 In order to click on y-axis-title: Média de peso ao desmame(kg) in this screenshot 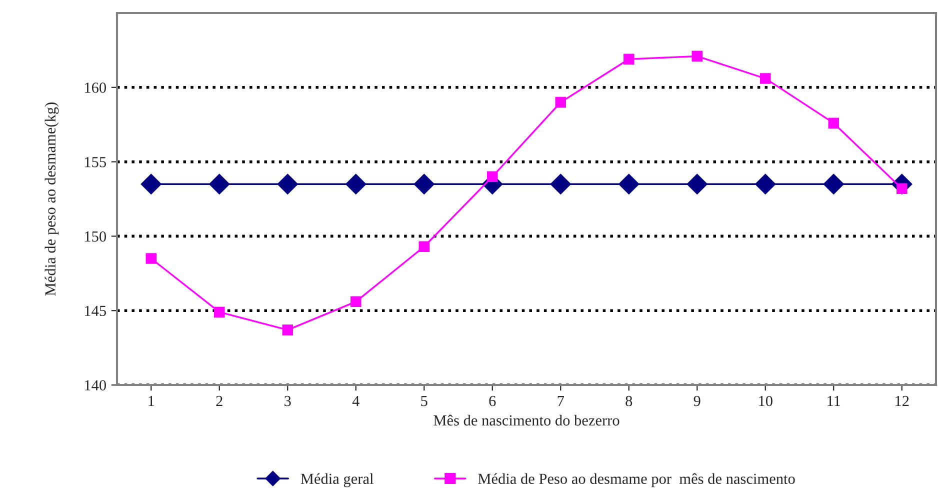, I will do `click(51, 199)`.